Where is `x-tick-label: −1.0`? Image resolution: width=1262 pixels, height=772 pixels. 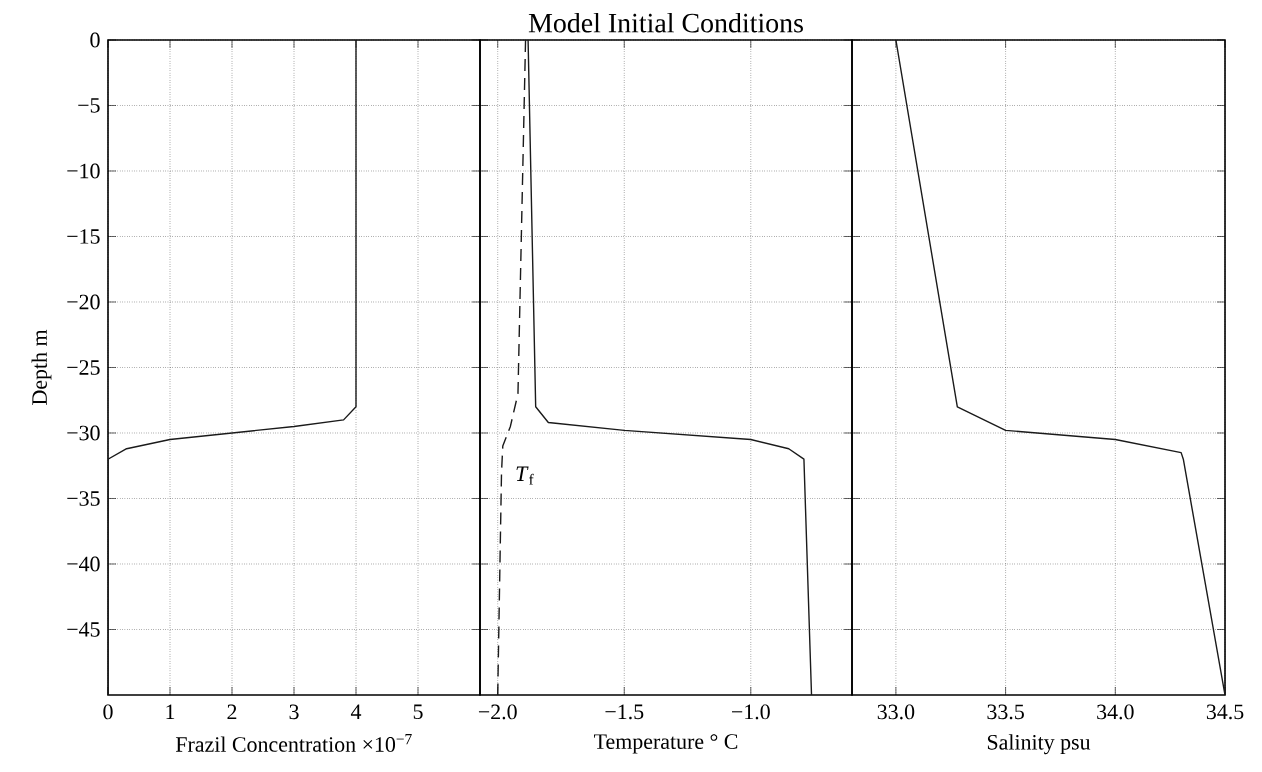 x-tick-label: −1.0 is located at coordinates (751, 712).